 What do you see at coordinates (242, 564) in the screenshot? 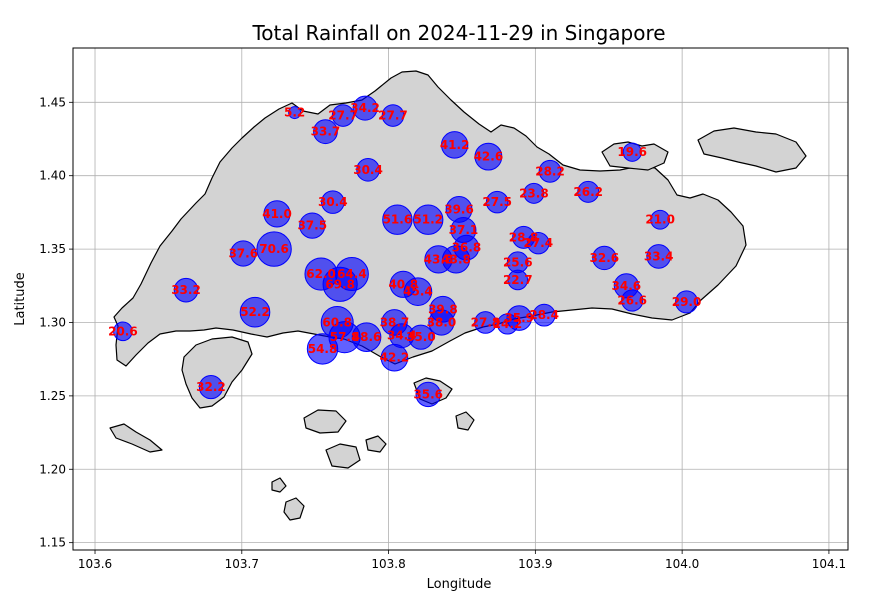
I see `x-tick-label-1: 103.7` at bounding box center [242, 564].